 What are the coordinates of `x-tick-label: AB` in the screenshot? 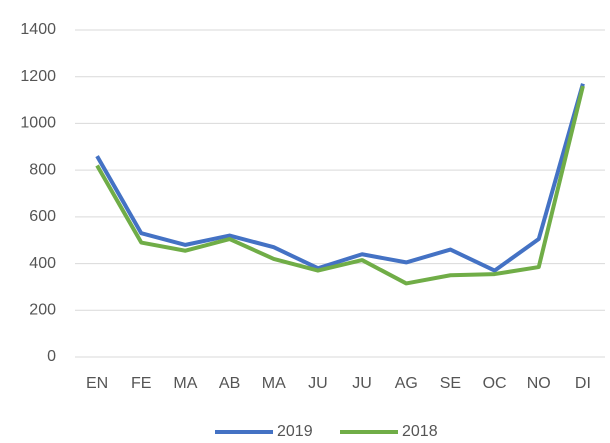 It's located at (229, 383).